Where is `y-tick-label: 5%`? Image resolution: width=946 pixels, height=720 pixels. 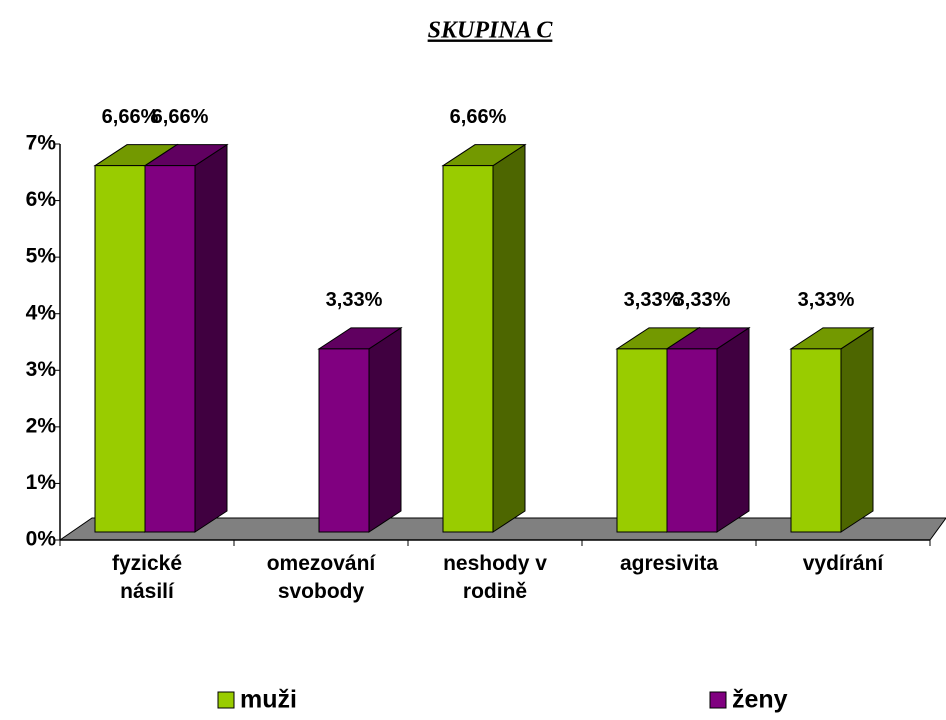 y-tick-label: 5% is located at coordinates (41, 256).